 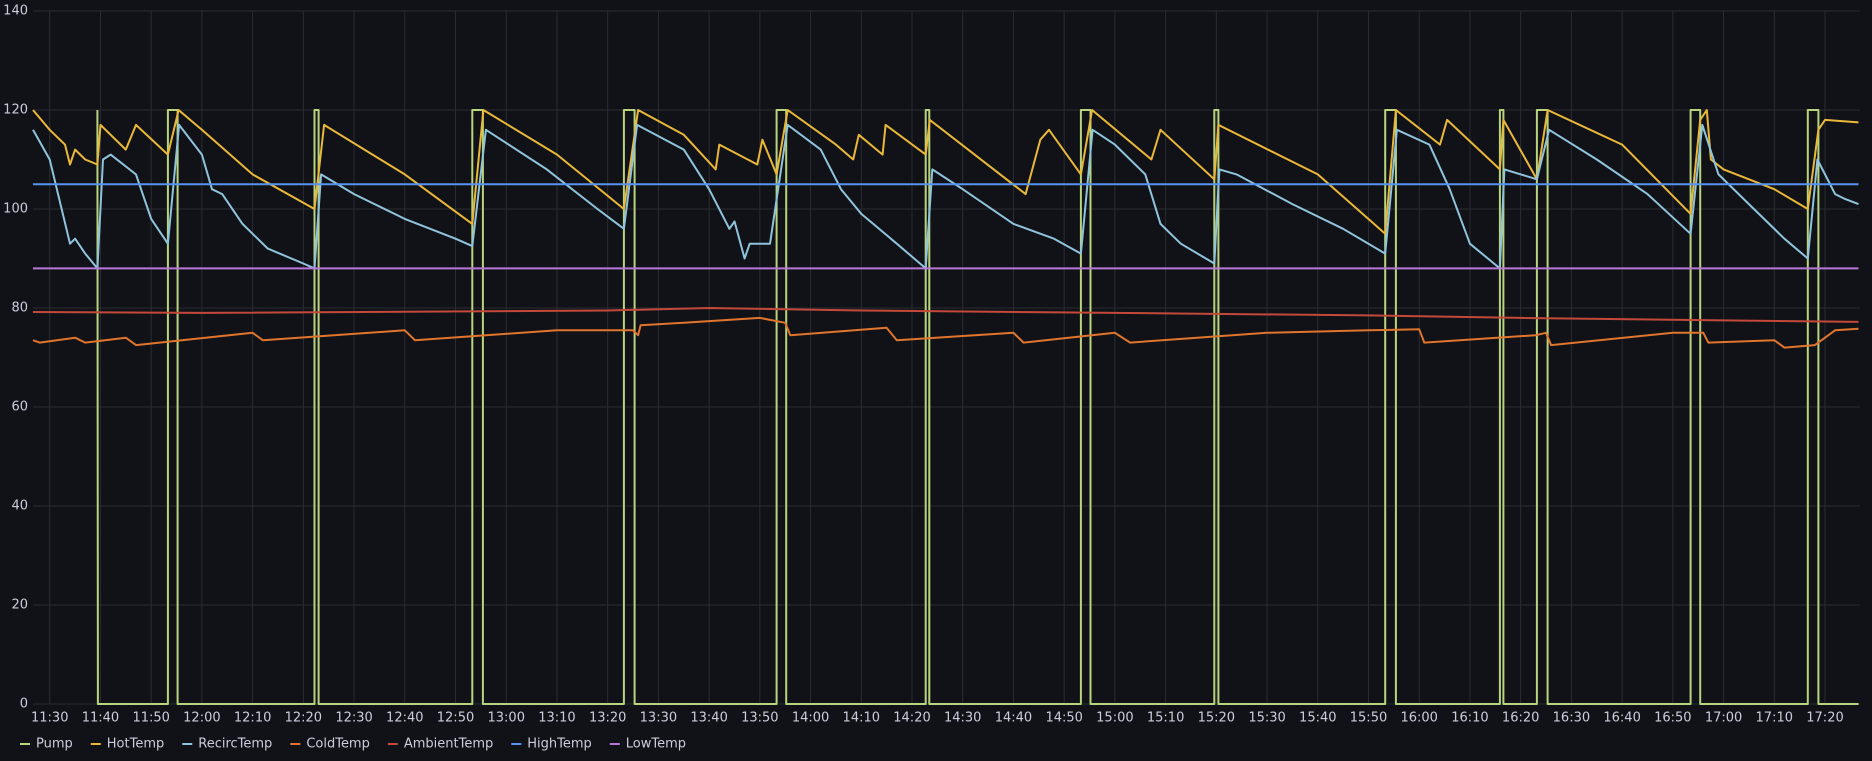 What do you see at coordinates (15, 110) in the screenshot?
I see `y-tick-label: 120` at bounding box center [15, 110].